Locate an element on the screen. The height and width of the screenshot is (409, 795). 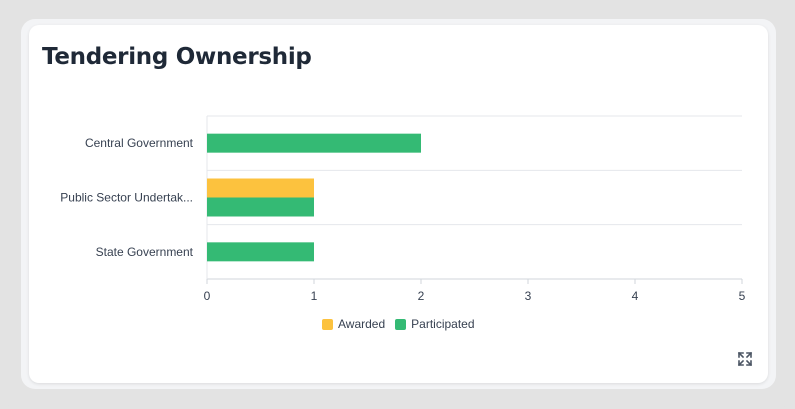
bar-awarded is located at coordinates (260, 188).